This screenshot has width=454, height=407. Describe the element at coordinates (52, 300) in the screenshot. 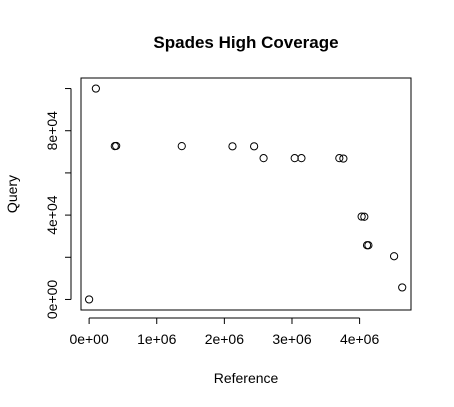

I see `y-tick-label: 0e+00` at that location.